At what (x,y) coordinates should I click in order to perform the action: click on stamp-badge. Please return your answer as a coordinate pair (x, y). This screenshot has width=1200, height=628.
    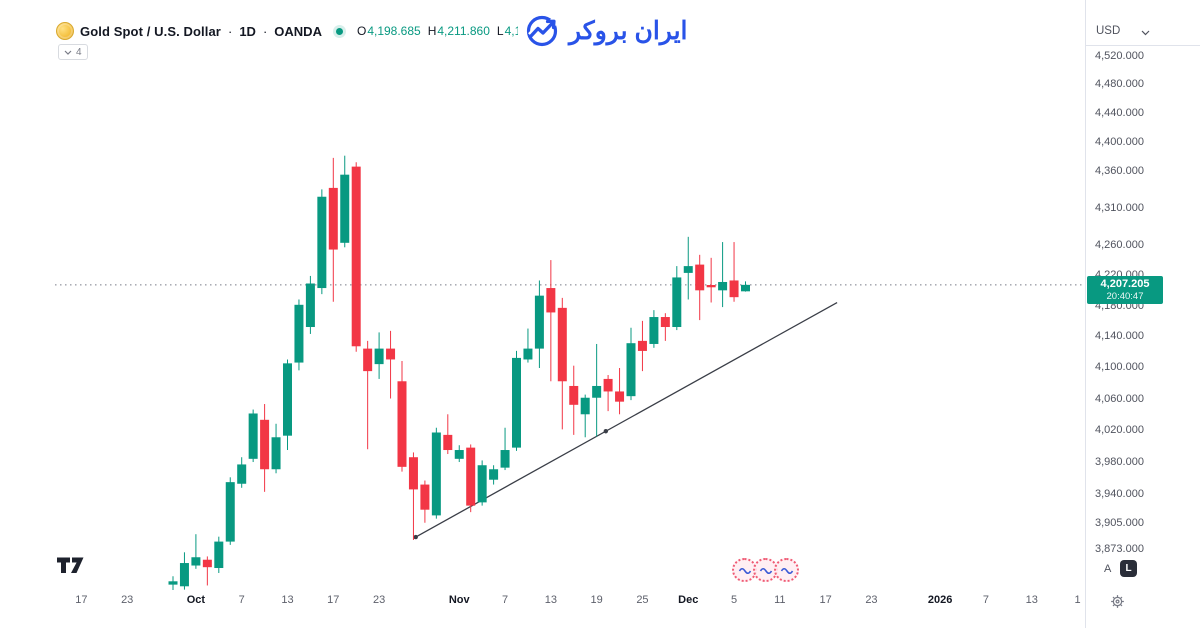
    Looking at the image, I should click on (765, 570).